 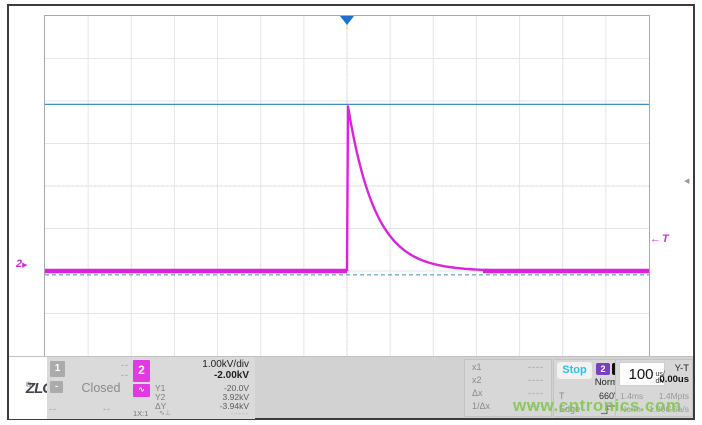 I want to click on ch2-extra-value: -----, so click(x=239, y=413).